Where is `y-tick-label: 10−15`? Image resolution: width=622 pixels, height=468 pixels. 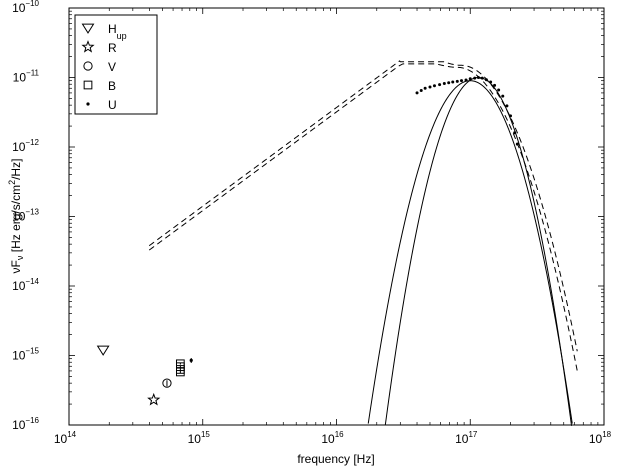 y-tick-label: 10−15 is located at coordinates (25, 355).